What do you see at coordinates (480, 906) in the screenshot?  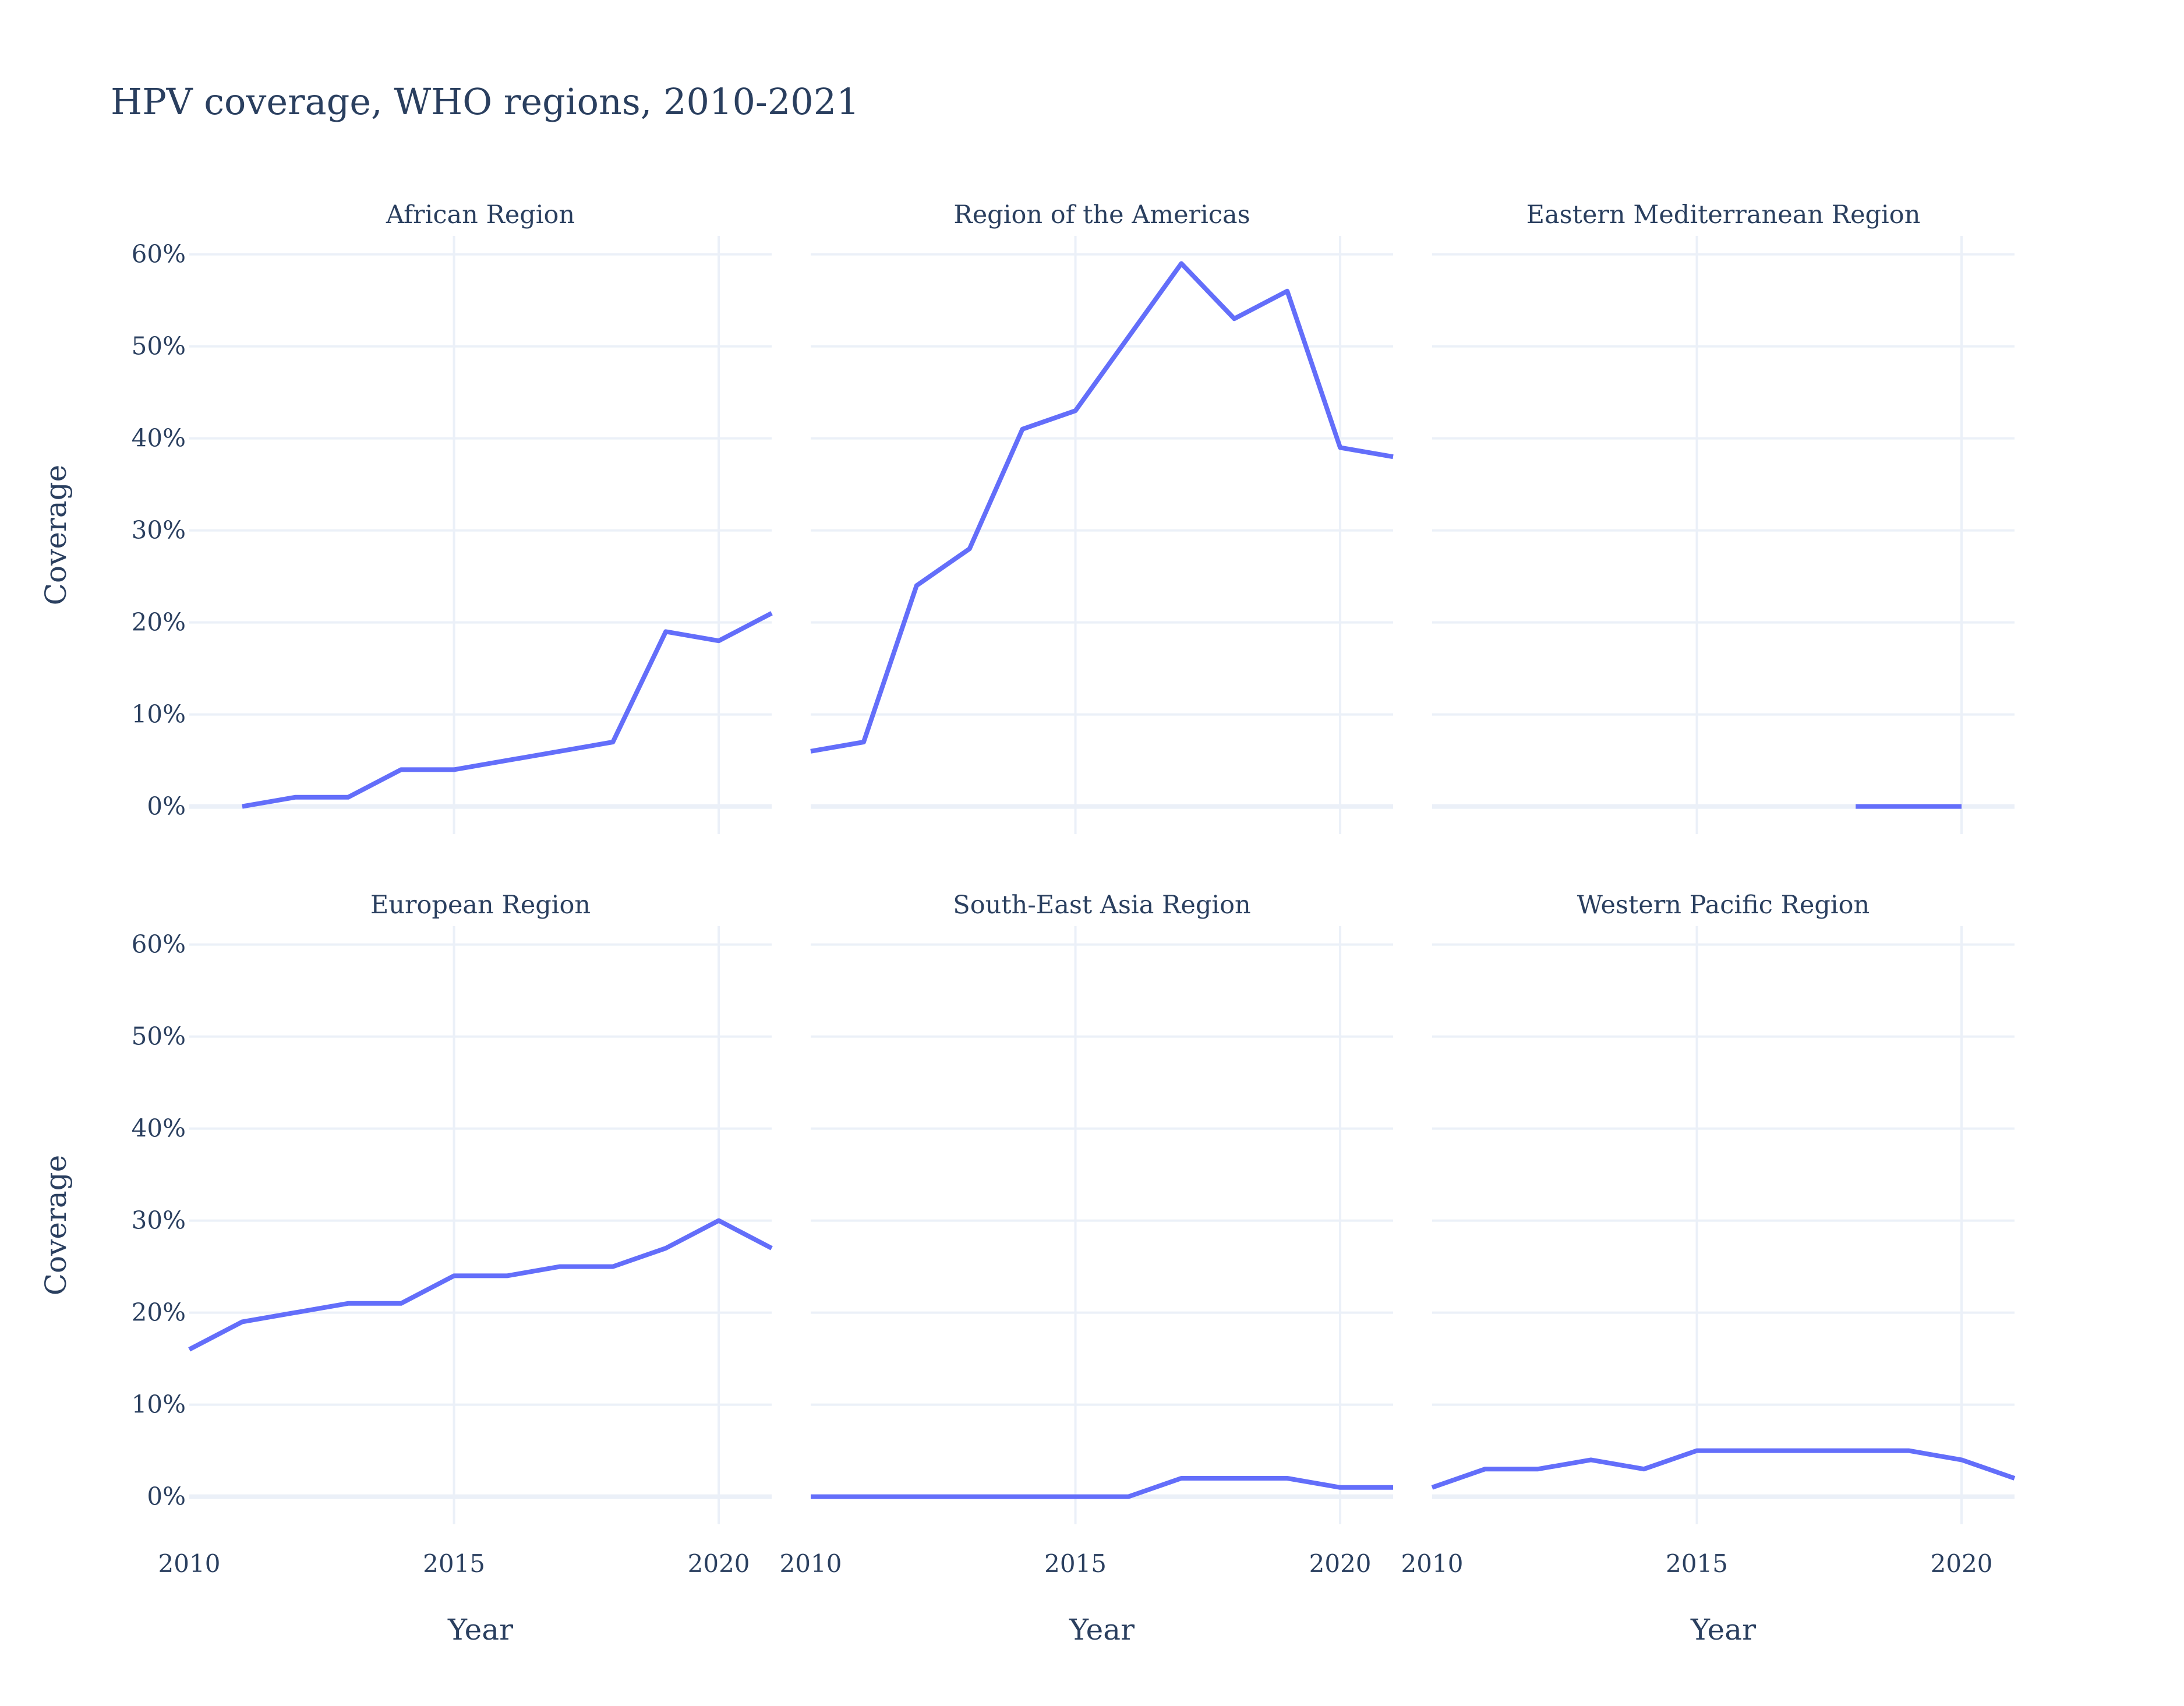 I see `panel-title: European Region` at bounding box center [480, 906].